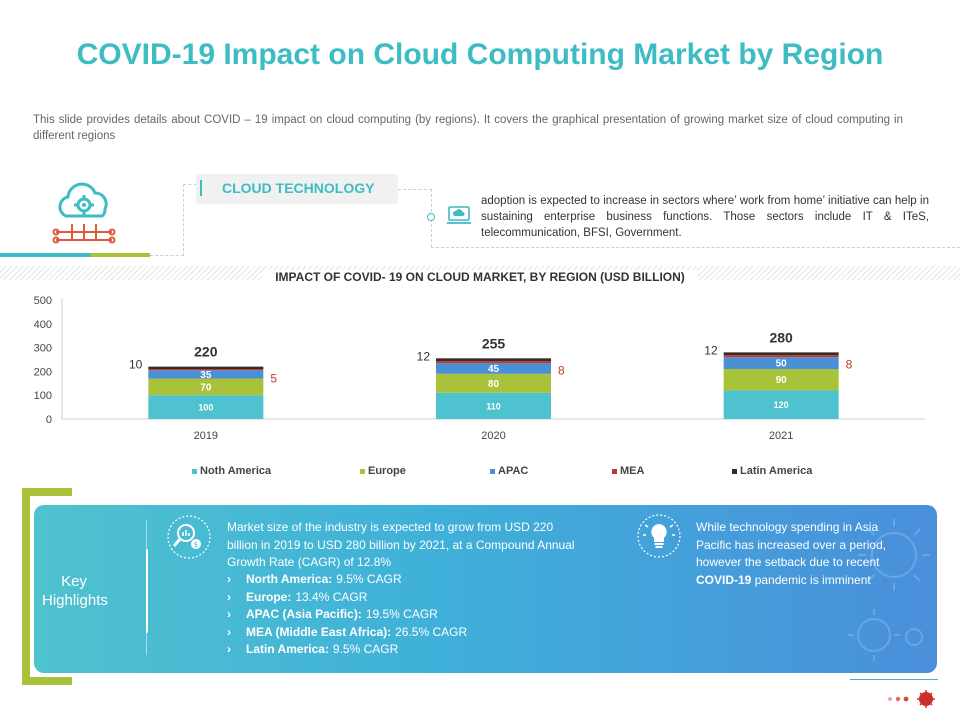 Image resolution: width=960 pixels, height=720 pixels. Describe the element at coordinates (781, 436) in the screenshot. I see `x-tick-label: 2021` at that location.